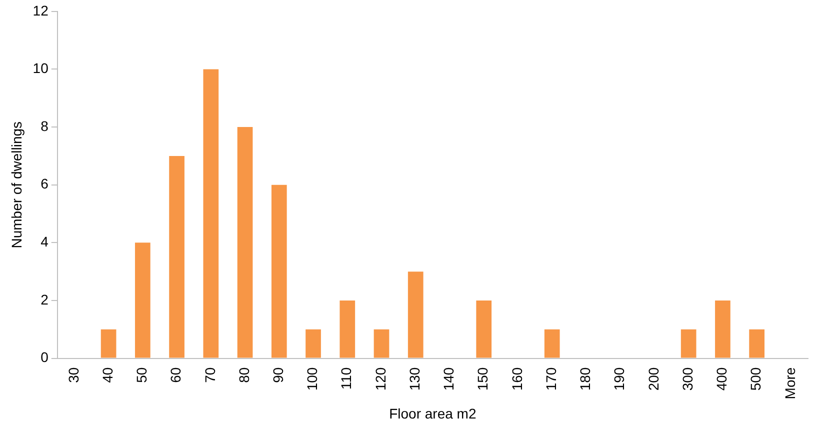  What do you see at coordinates (16, 184) in the screenshot?
I see `y-axis-title: Number of dwellings` at bounding box center [16, 184].